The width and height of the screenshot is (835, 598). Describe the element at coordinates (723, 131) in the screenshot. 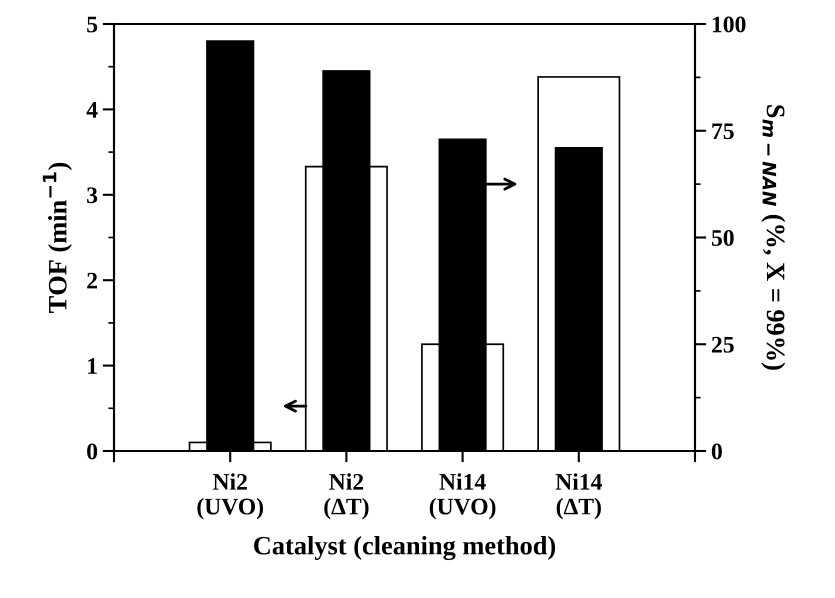

I see `y2-tick-label: 75` at that location.